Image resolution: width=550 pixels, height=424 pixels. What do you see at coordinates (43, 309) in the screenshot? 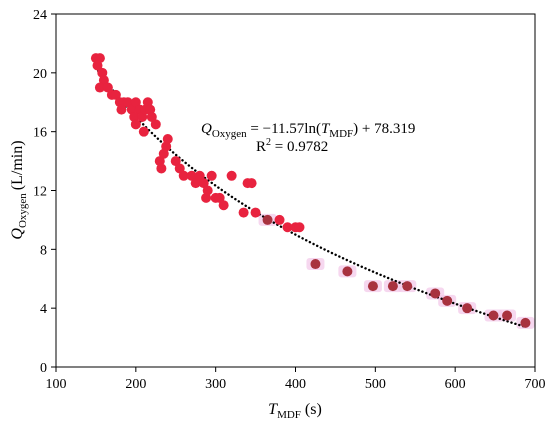
I see `y-tick-label: 4` at bounding box center [43, 309].